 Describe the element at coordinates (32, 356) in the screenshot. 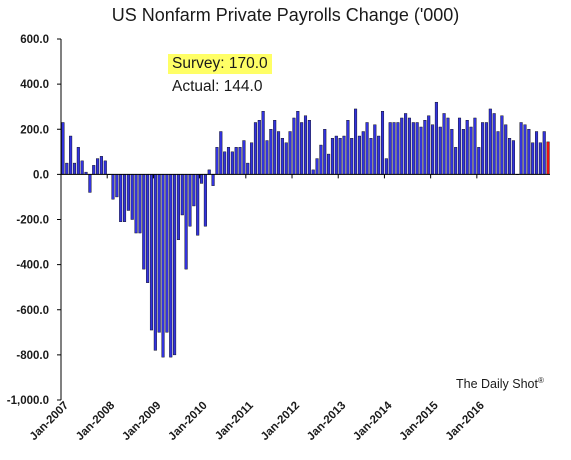

I see `y-tick-label: -800.0` at that location.